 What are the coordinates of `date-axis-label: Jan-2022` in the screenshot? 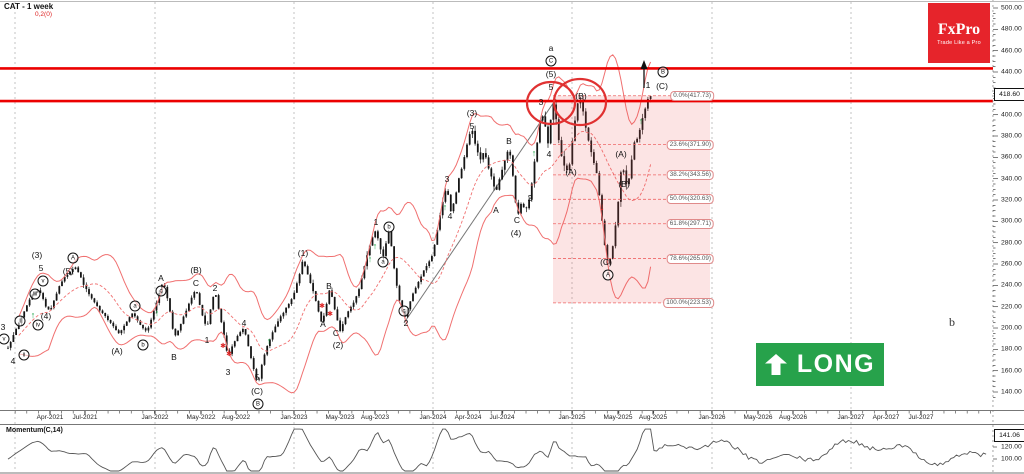 It's located at (155, 417).